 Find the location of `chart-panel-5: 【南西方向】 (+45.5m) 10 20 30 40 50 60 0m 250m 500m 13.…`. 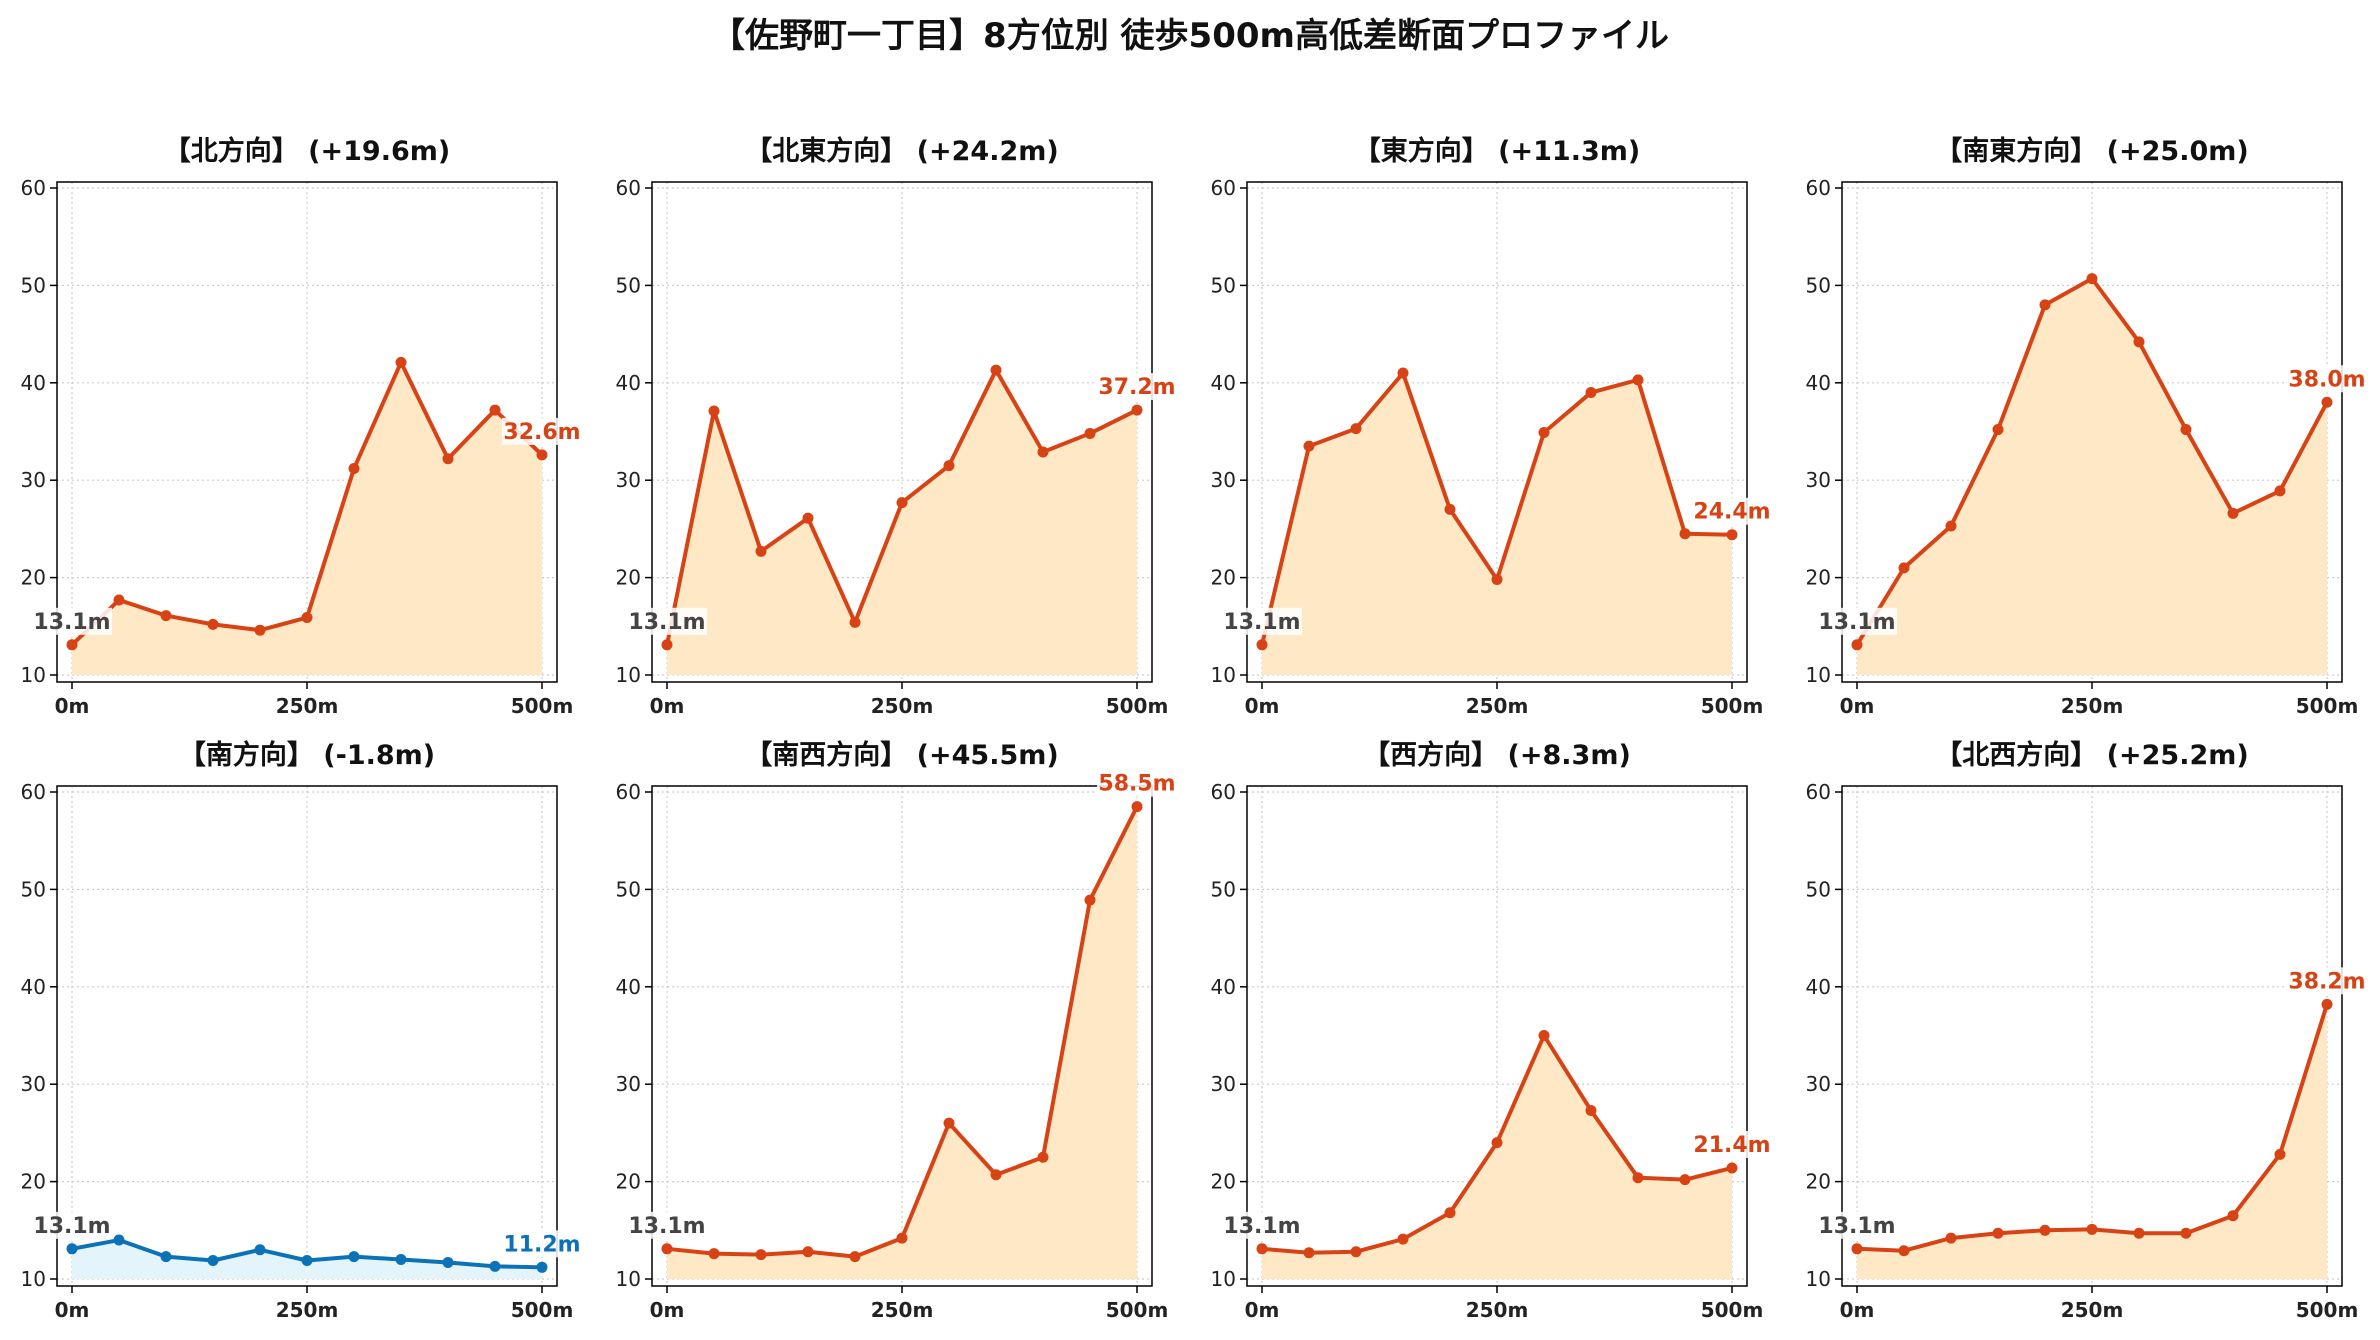

chart-panel-5: 【南西方向】 (+45.5m) 10 20 30 40 50 60 0m 250m 500m 13.… is located at coordinates (896, 1030).